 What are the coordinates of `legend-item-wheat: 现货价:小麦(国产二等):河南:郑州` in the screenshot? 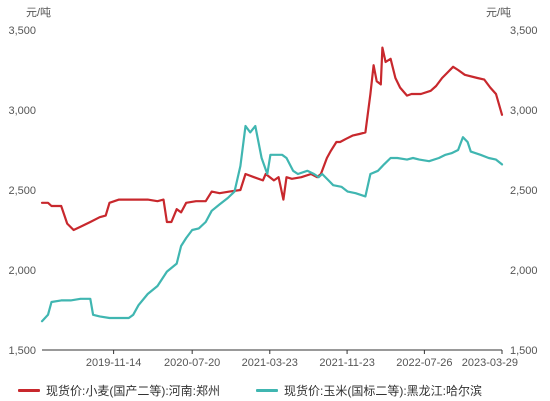 It's located at (119, 390).